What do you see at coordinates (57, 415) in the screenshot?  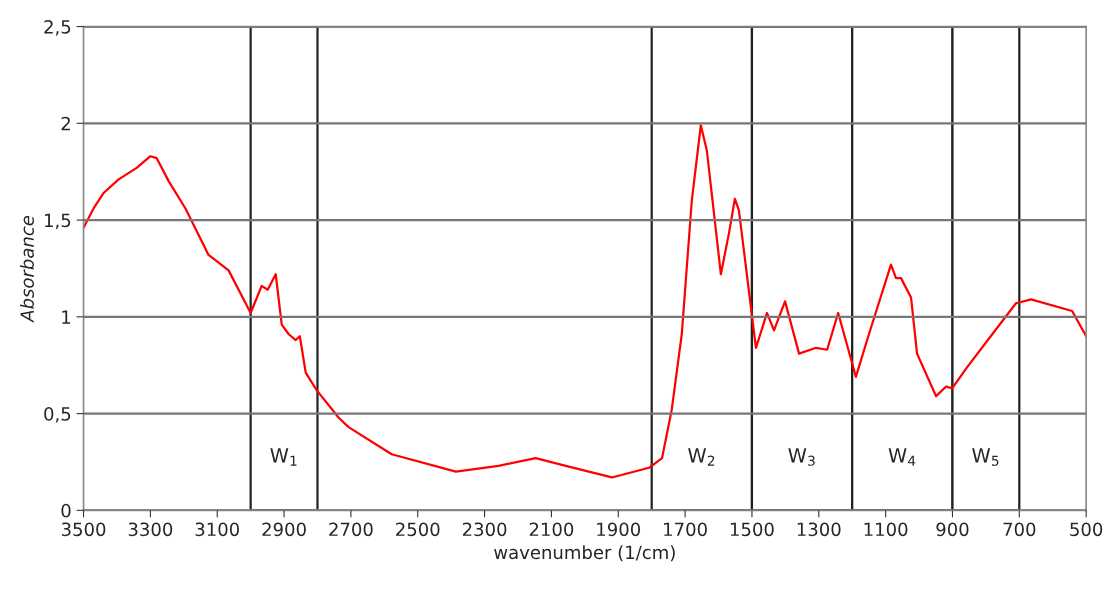 I see `y-tick-label: 0,5` at bounding box center [57, 415].